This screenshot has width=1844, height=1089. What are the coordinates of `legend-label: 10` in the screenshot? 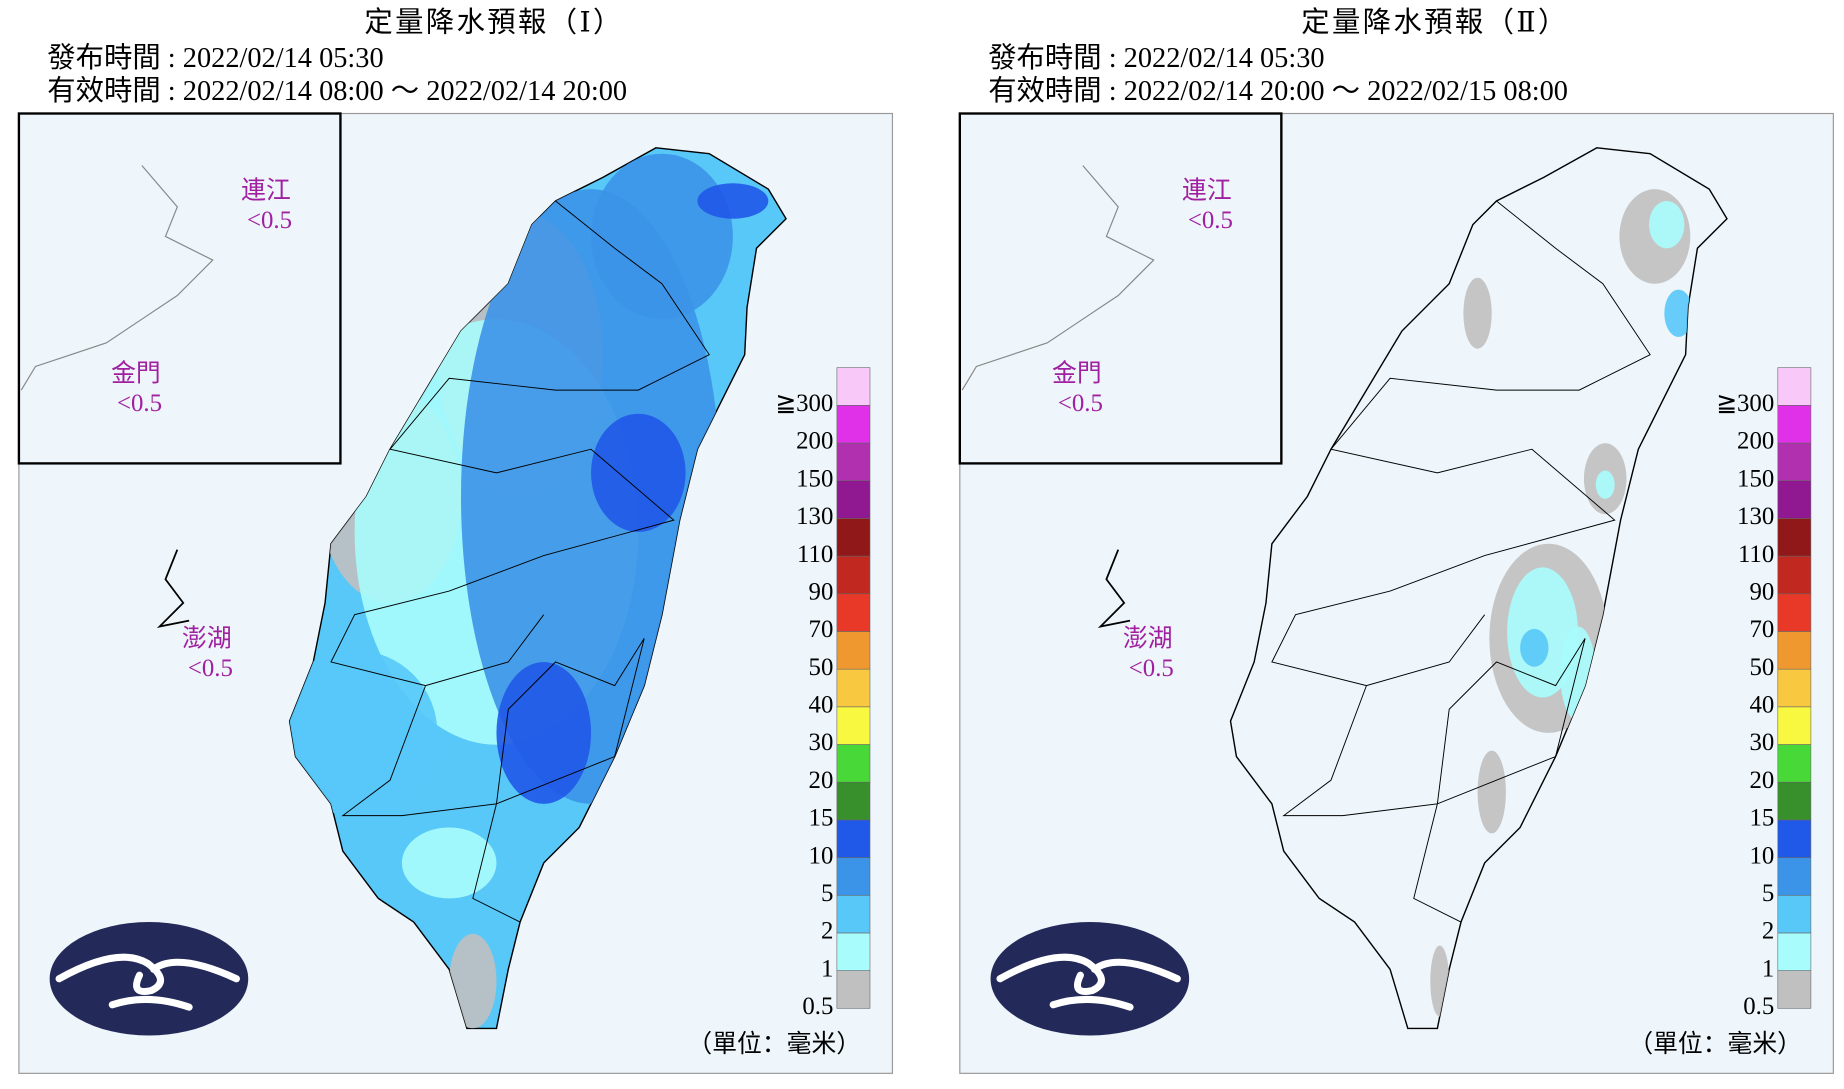 It's located at (821, 855).